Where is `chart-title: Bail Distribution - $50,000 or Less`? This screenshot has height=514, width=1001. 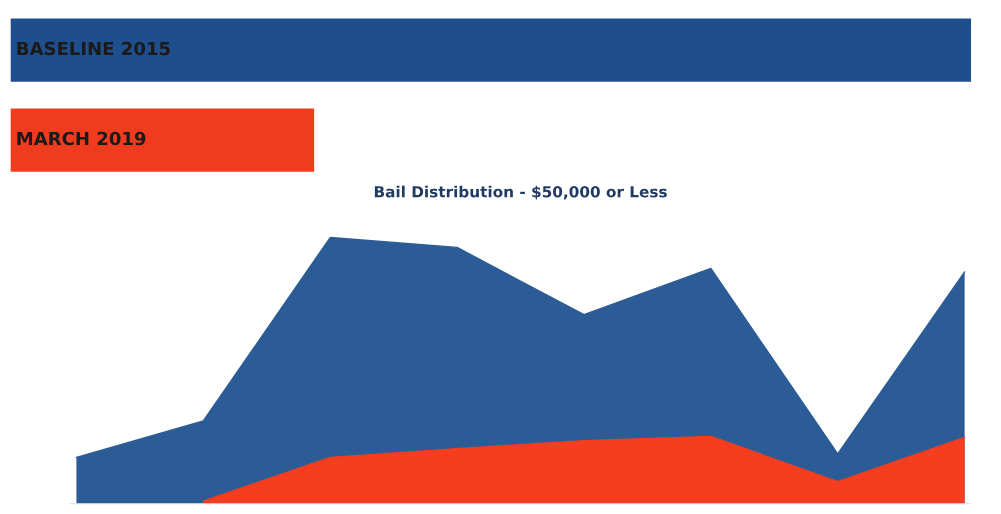 chart-title: Bail Distribution - $50,000 or Less is located at coordinates (520, 192).